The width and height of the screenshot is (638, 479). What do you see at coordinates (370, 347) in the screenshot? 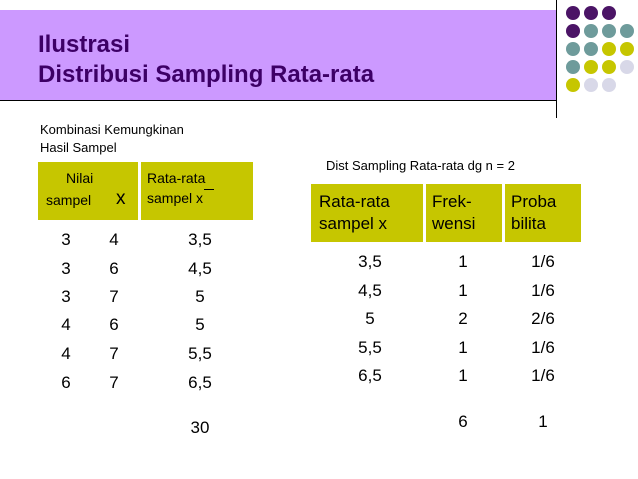
I see `dist-mean: 5,5` at bounding box center [370, 347].